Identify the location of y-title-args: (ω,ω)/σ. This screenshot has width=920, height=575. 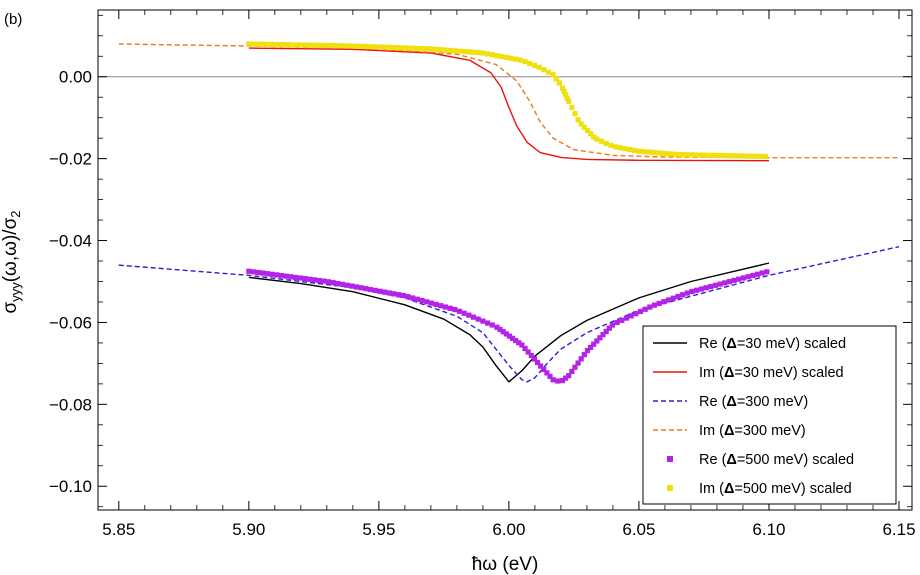
(10, 249).